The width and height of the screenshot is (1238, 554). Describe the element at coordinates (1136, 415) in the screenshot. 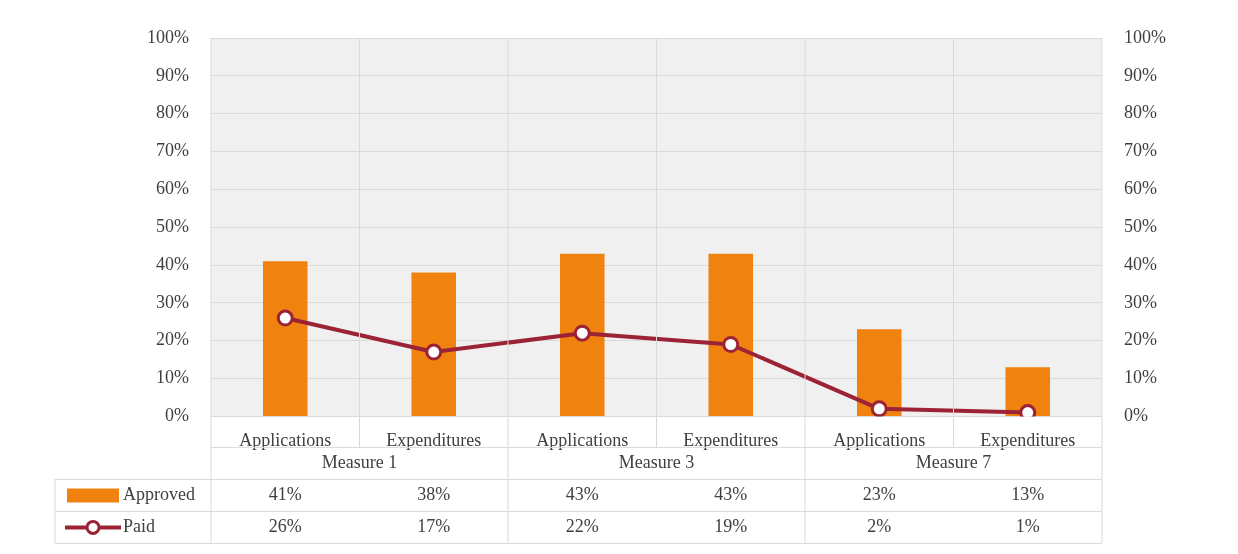

I see `y2-tick-label: 0%` at that location.